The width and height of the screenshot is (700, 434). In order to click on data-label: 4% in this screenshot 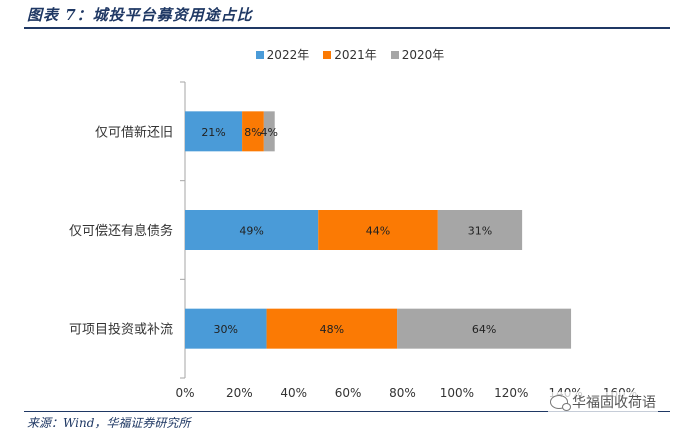, I will do `click(269, 132)`.